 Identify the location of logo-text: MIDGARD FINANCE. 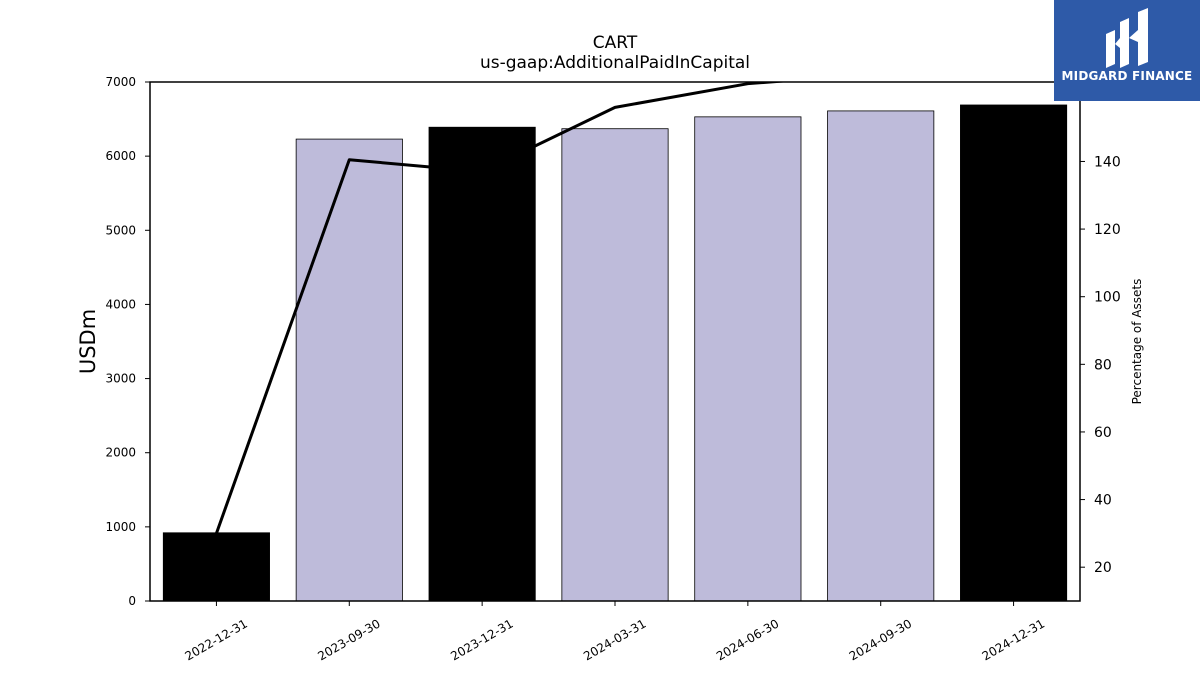
(1127, 76).